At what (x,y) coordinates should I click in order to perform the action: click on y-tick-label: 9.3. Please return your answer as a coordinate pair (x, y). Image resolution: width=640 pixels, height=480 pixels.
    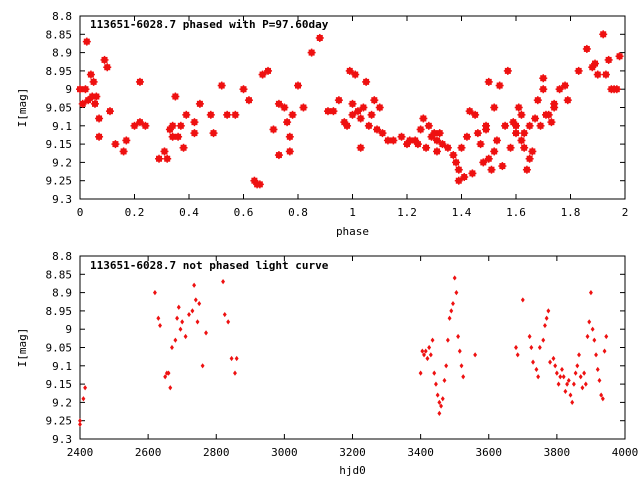
    Looking at the image, I should click on (62, 439).